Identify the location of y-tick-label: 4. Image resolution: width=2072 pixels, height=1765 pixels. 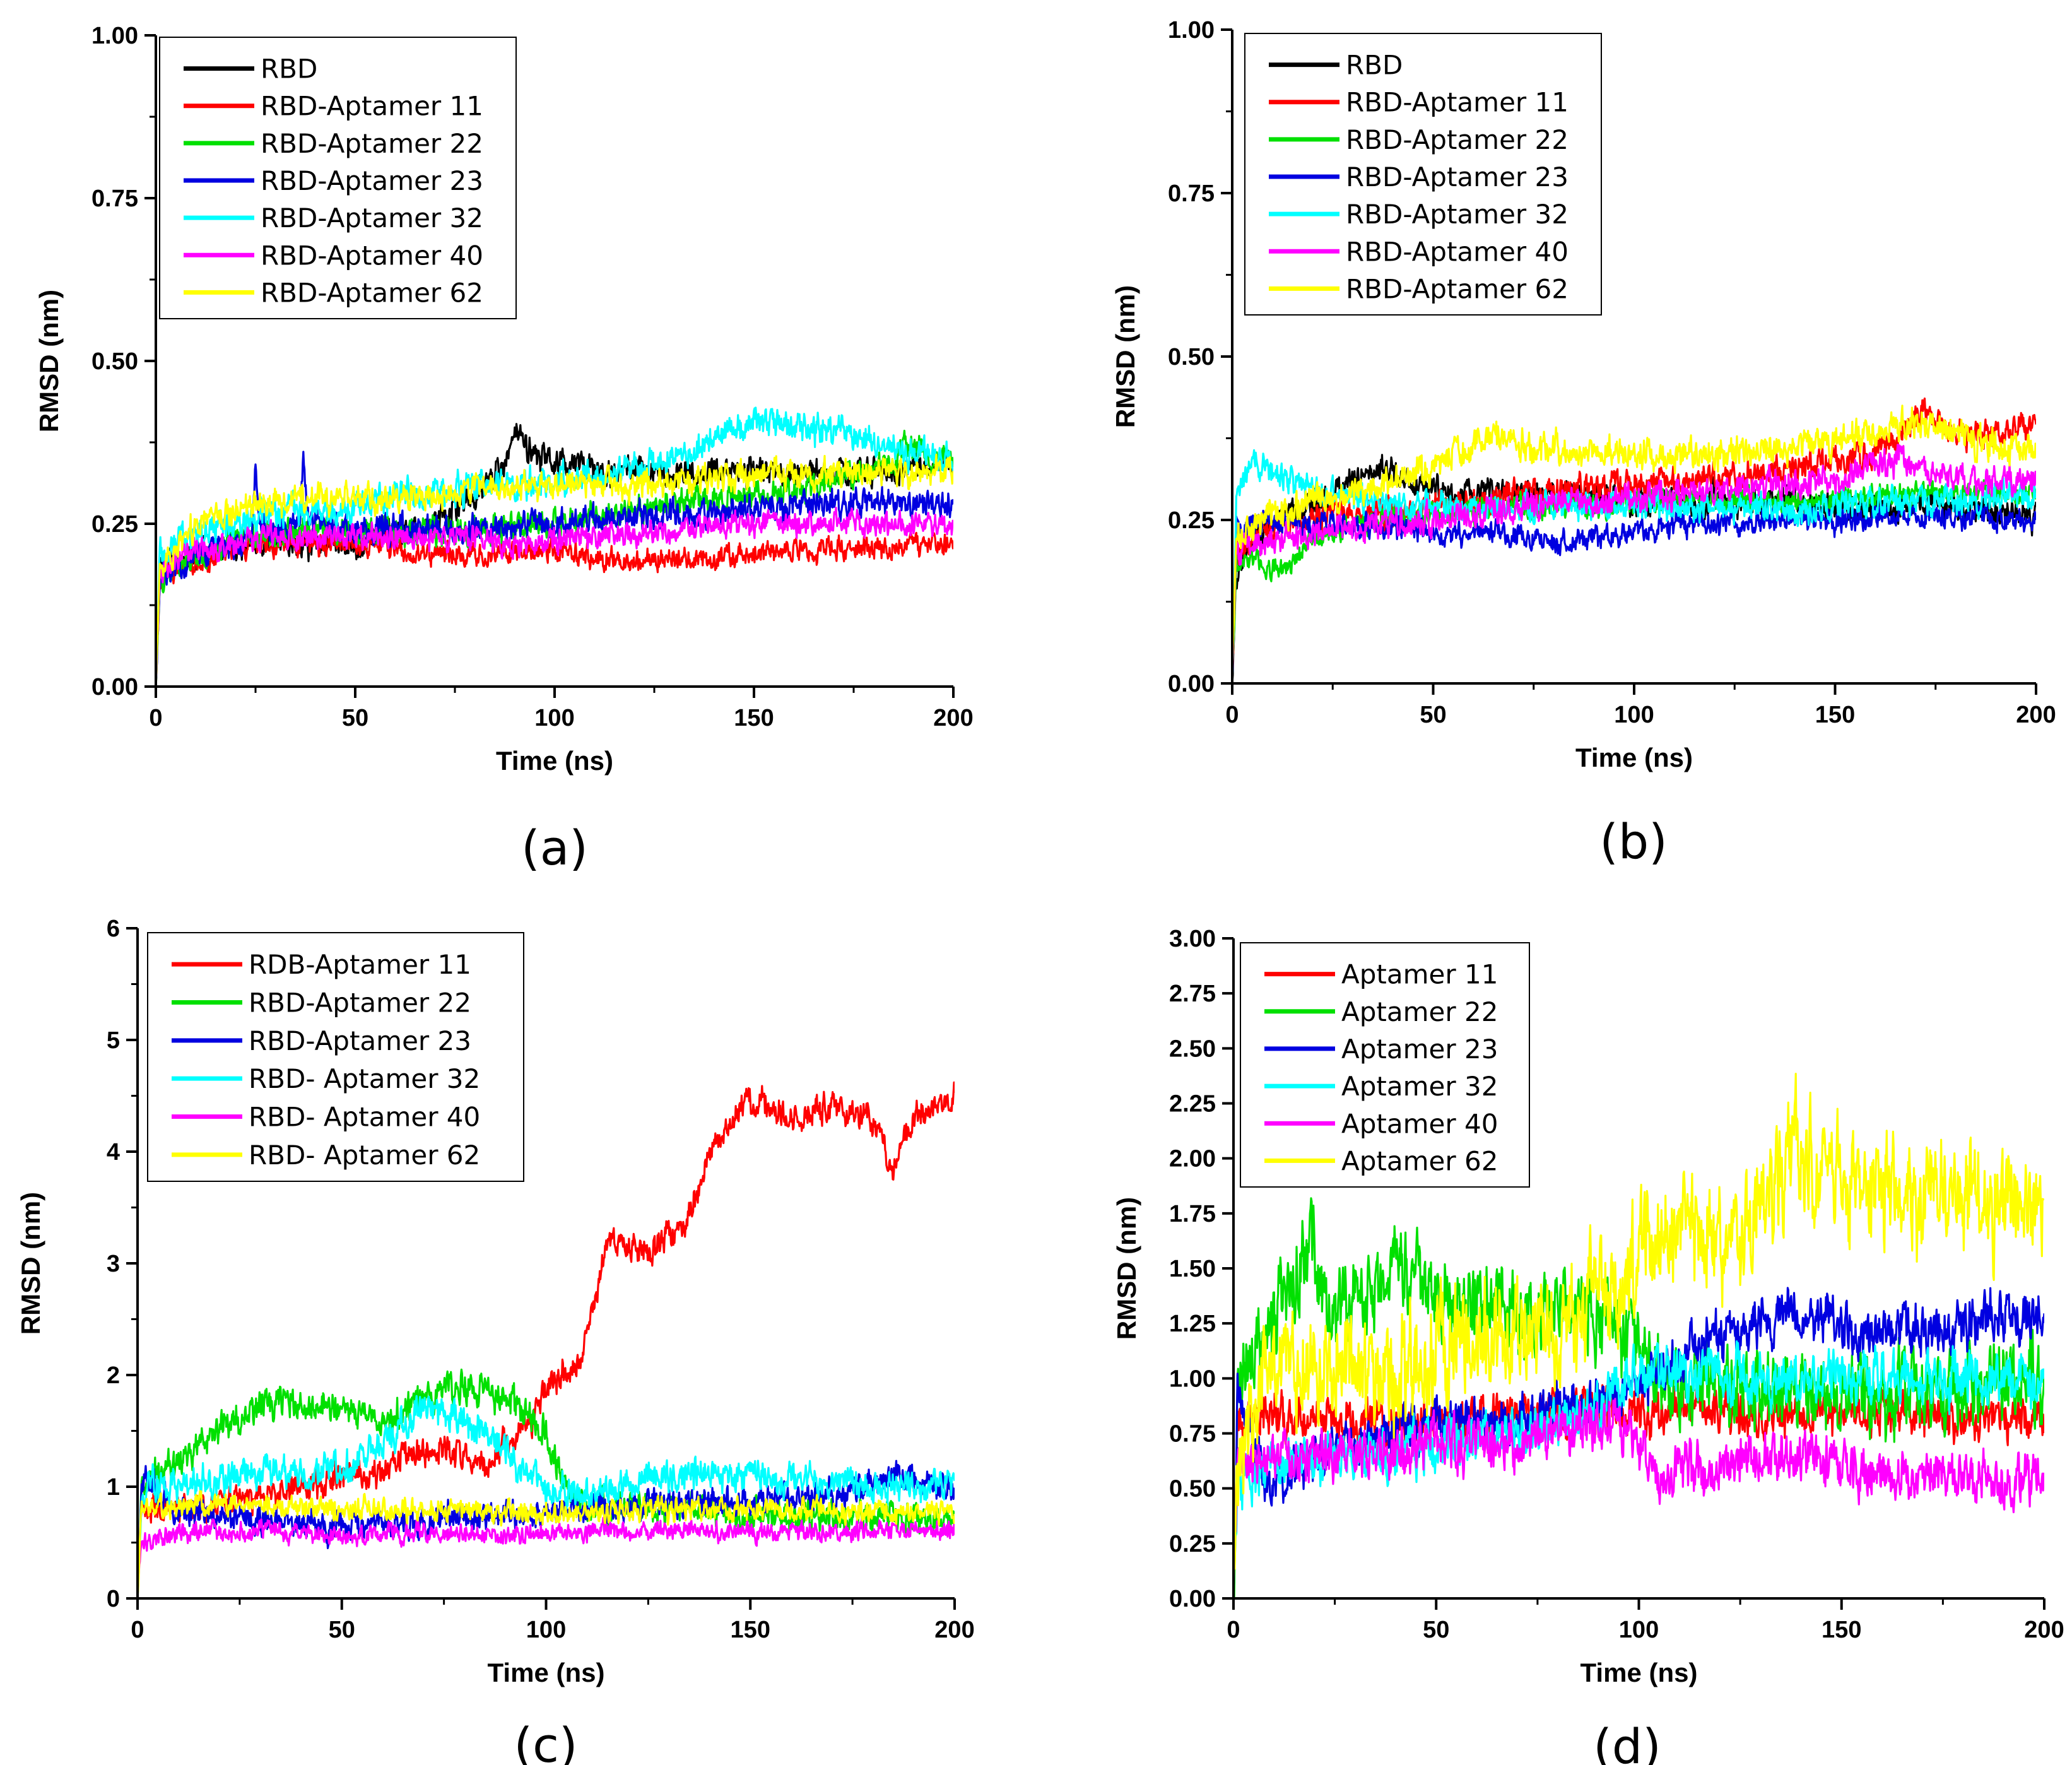
(113, 1152).